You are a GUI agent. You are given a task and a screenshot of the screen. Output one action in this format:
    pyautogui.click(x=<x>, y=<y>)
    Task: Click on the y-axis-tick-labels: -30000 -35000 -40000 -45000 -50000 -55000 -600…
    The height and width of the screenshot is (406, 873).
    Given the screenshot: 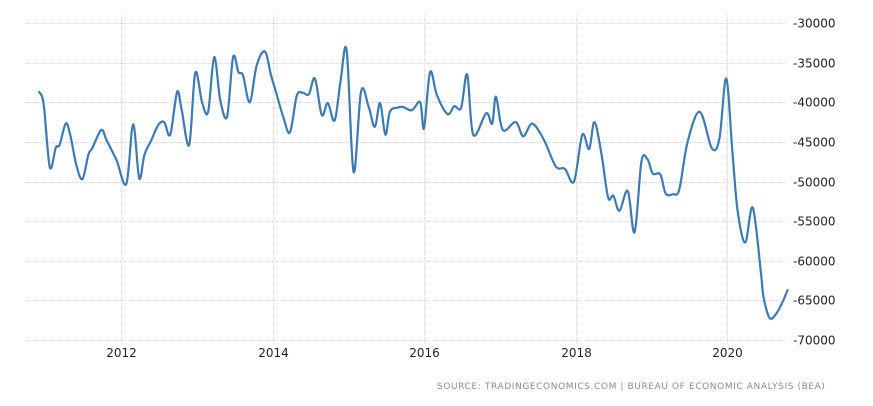 What is the action you would take?
    pyautogui.click(x=814, y=182)
    